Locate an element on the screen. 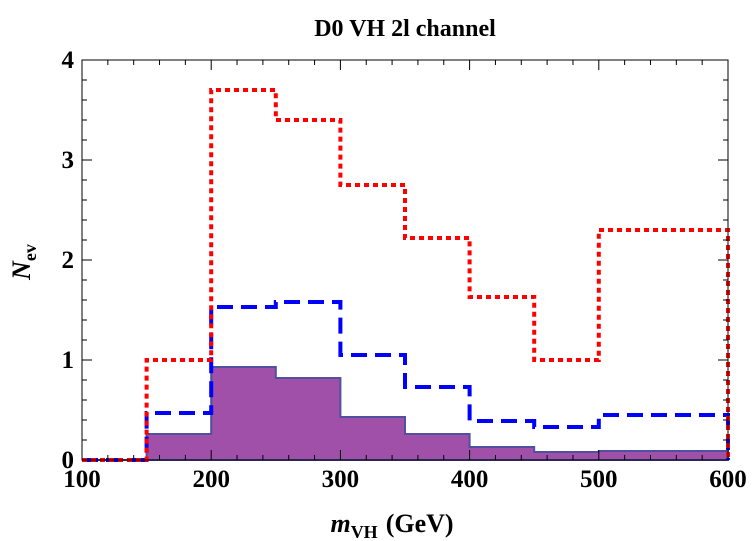 This screenshot has height=541, width=753. x-tick-label: 500 is located at coordinates (599, 479).